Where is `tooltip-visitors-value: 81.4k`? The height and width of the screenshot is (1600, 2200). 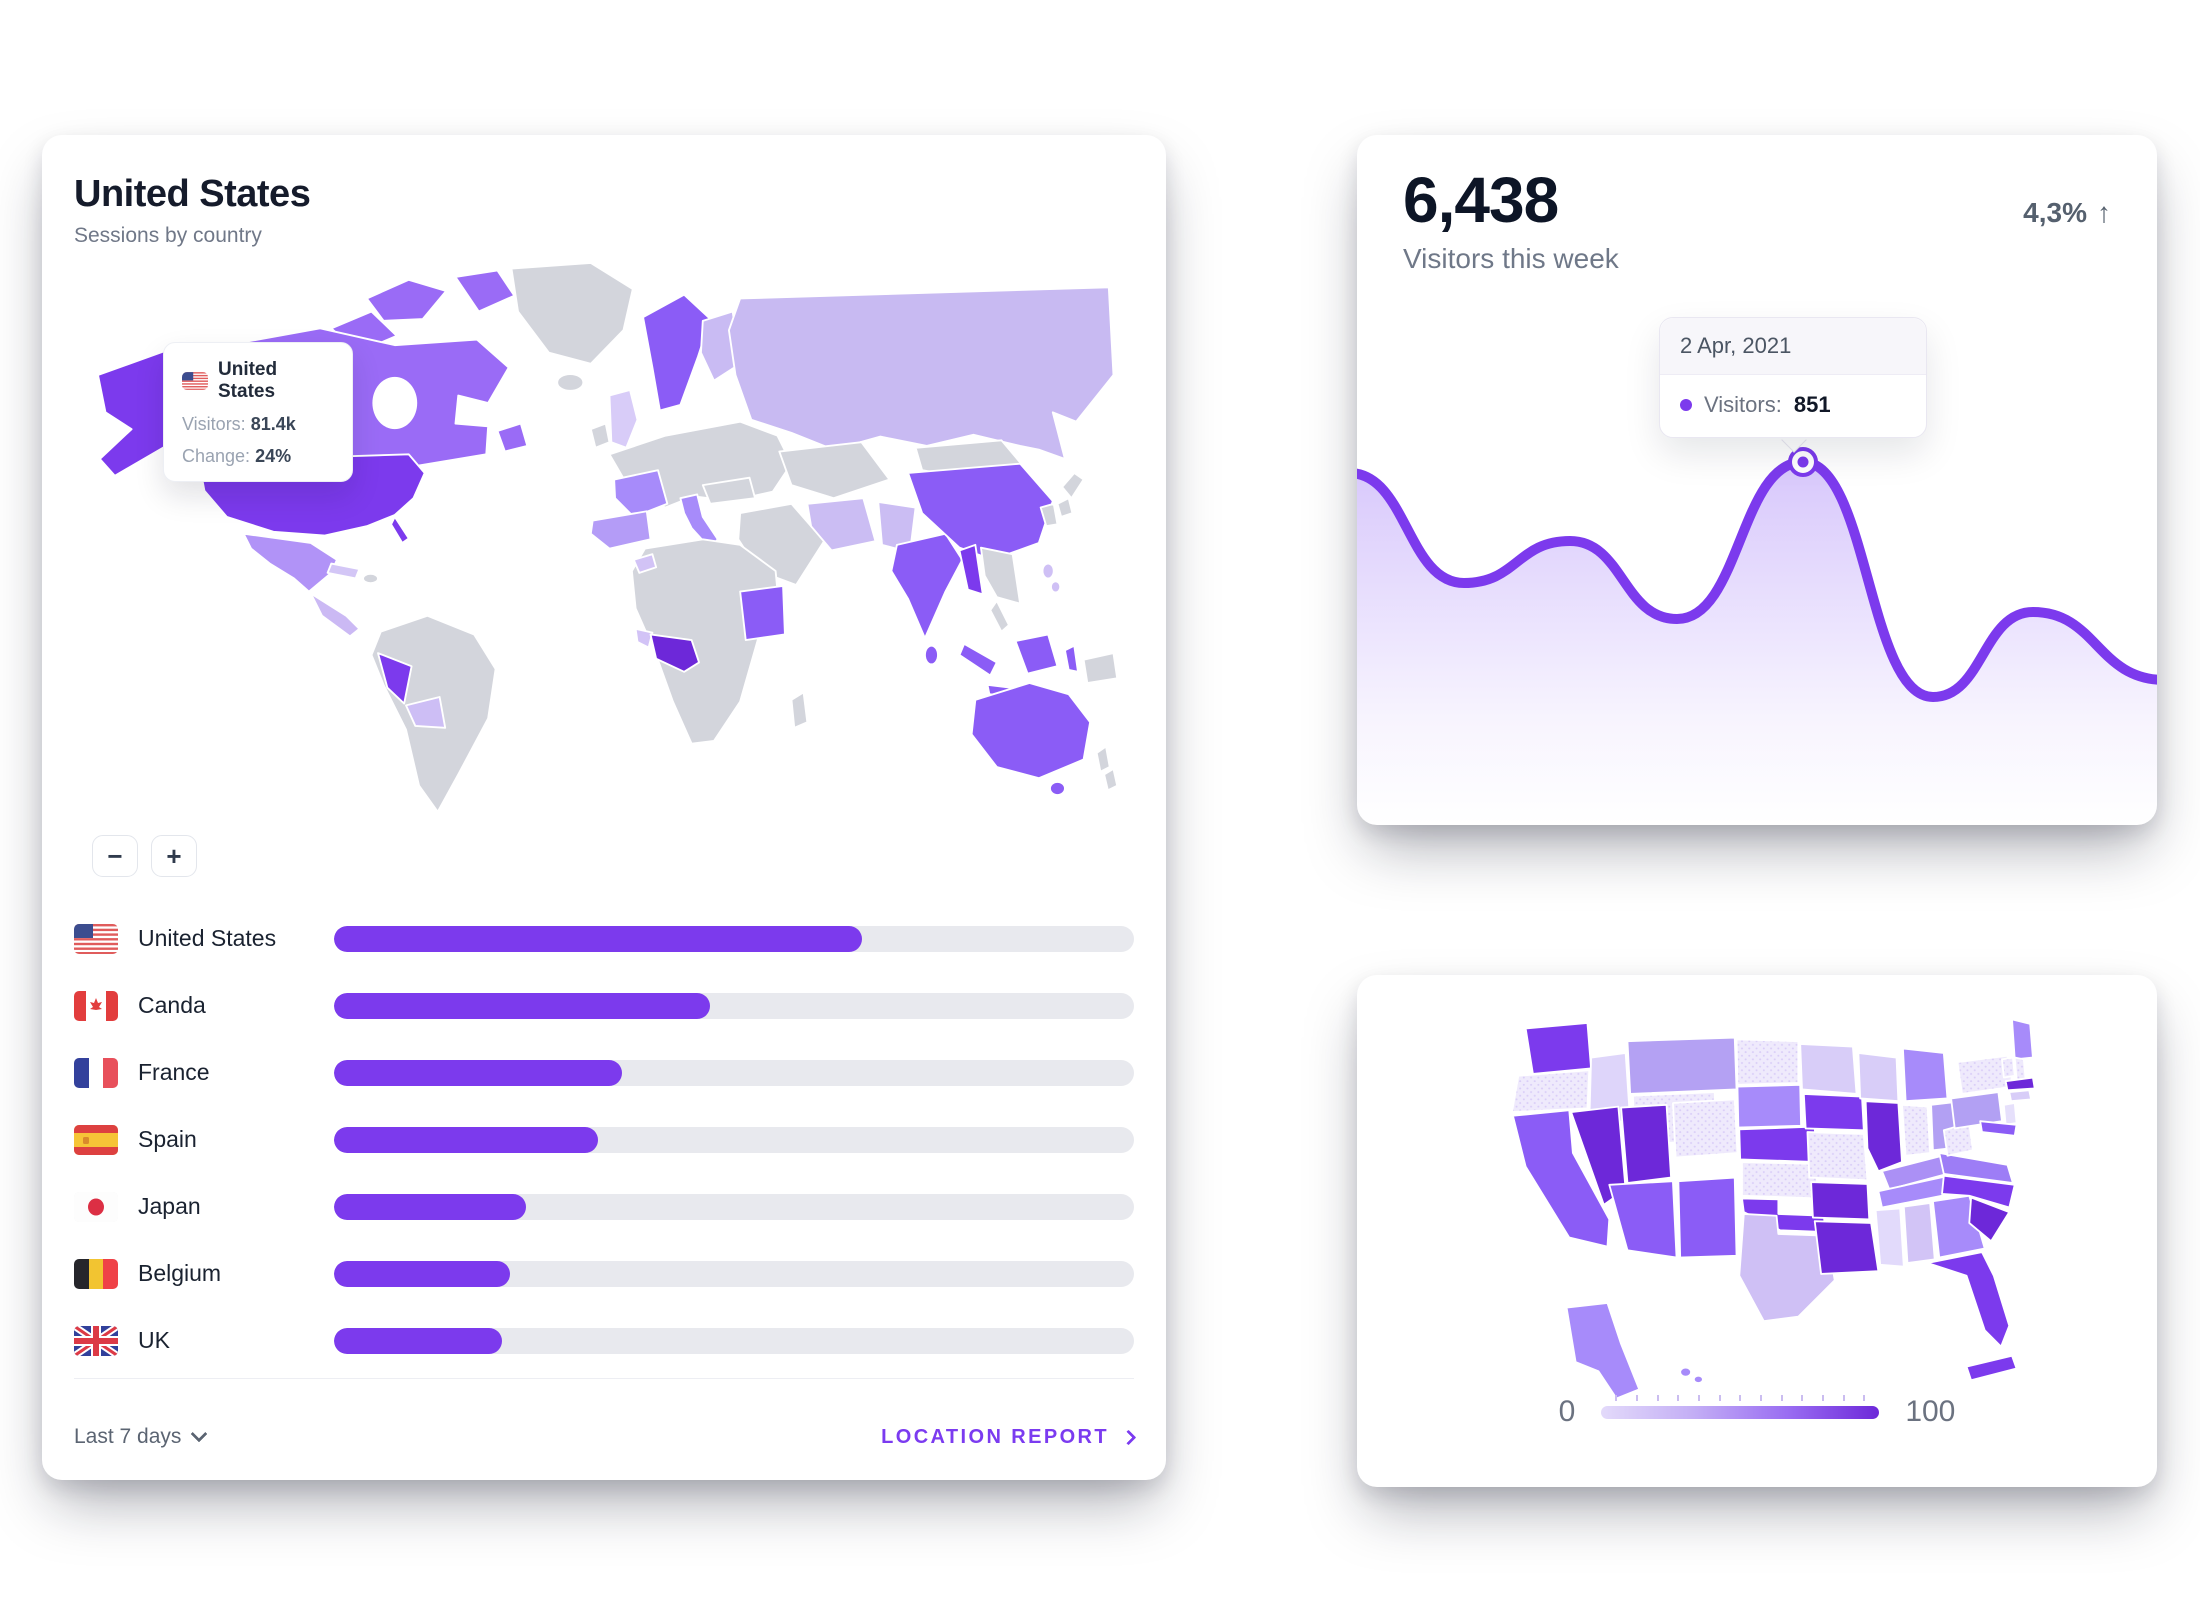
tooltip-visitors-value: 81.4k is located at coordinates (273, 424).